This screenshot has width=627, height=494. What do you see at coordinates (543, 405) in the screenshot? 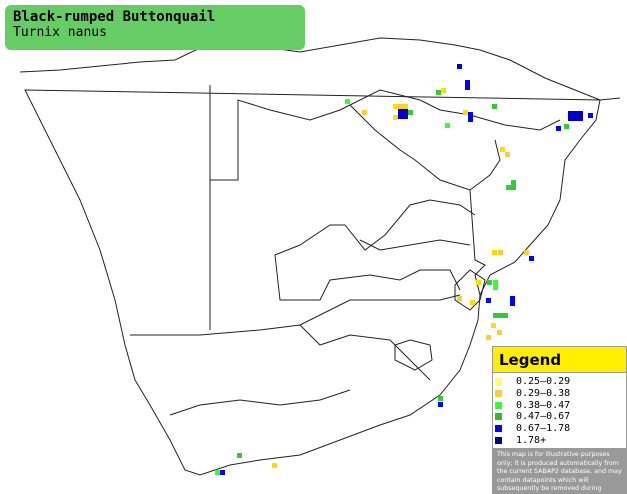
I see `legend-label: 0.38–0.47` at bounding box center [543, 405].